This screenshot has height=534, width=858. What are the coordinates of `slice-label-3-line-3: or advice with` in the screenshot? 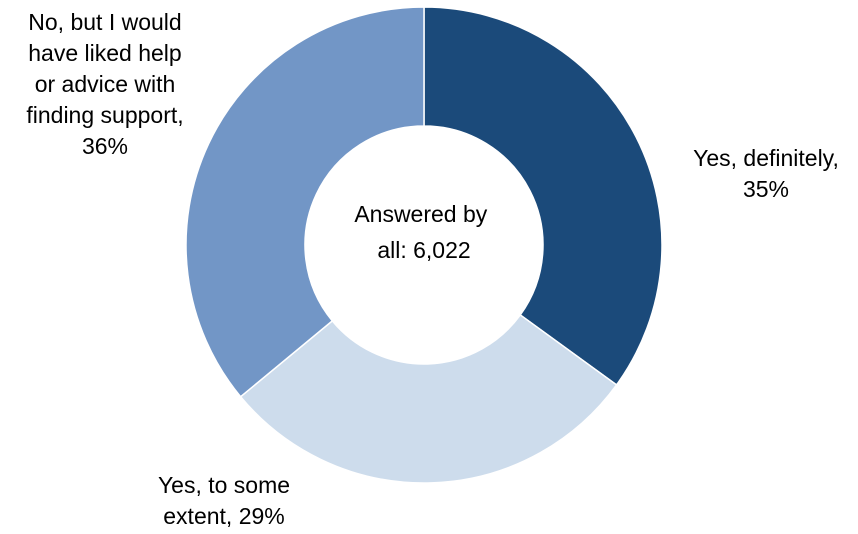 It's located at (105, 84).